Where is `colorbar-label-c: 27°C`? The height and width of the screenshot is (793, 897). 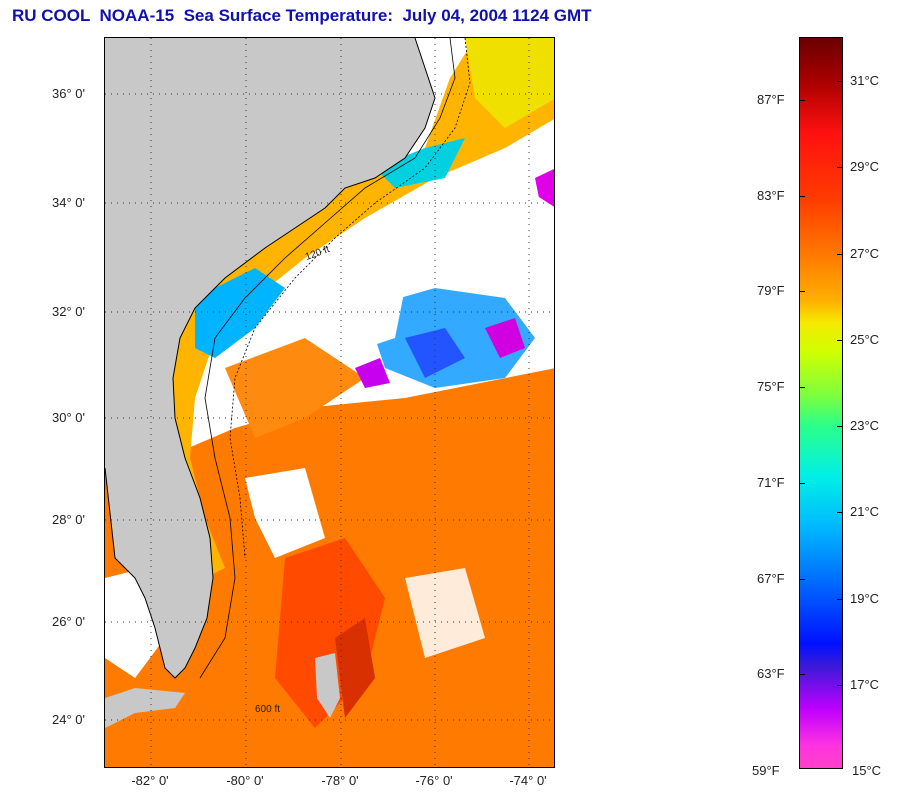 colorbar-label-c: 27°C is located at coordinates (865, 253).